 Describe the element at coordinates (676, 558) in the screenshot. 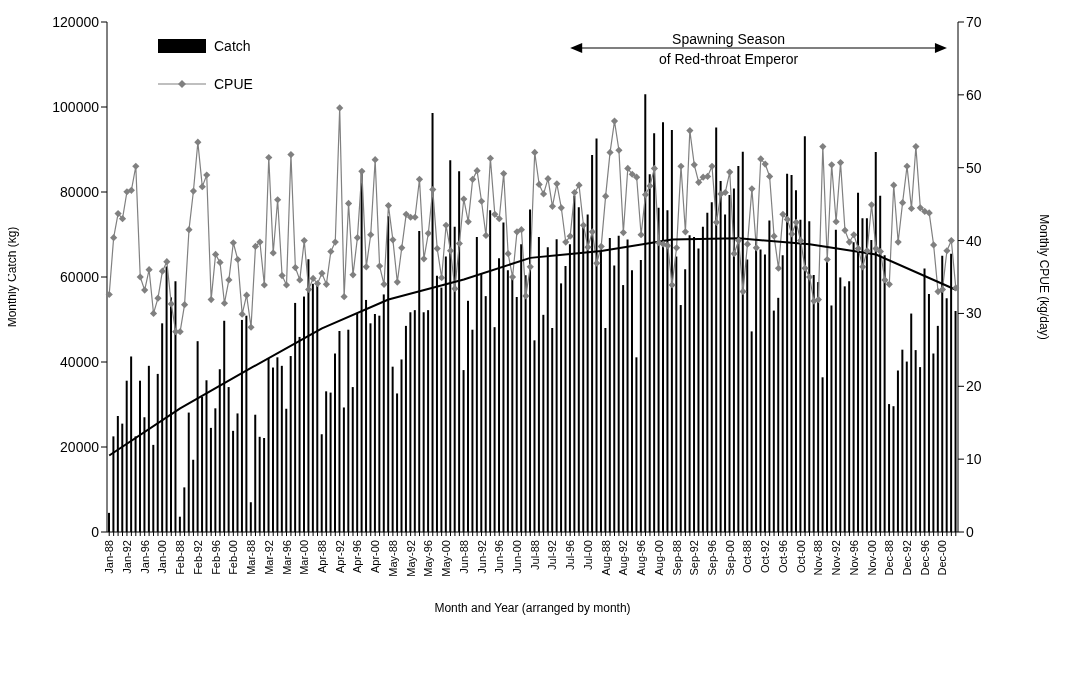

I see `x-tick-label: Sep-88` at that location.